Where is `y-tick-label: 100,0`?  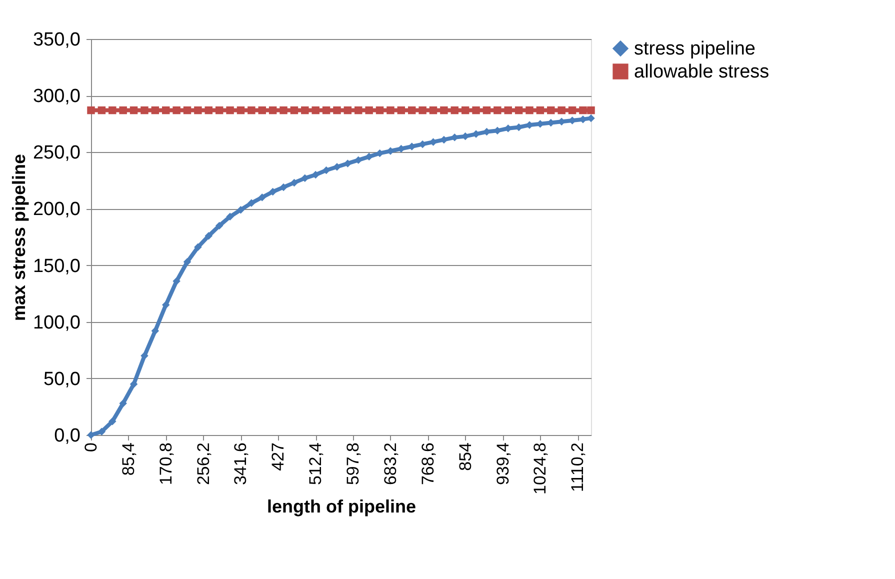 y-tick-label: 100,0 is located at coordinates (56, 323).